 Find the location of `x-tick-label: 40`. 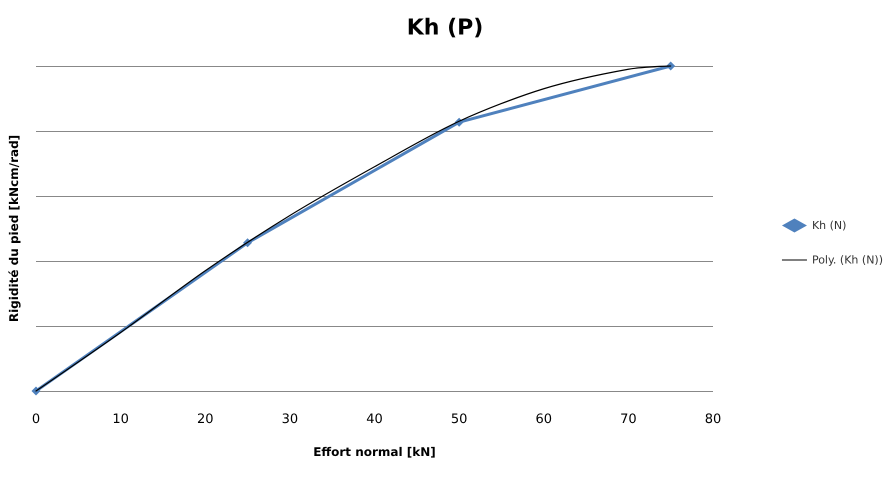

x-tick-label: 40 is located at coordinates (374, 419).